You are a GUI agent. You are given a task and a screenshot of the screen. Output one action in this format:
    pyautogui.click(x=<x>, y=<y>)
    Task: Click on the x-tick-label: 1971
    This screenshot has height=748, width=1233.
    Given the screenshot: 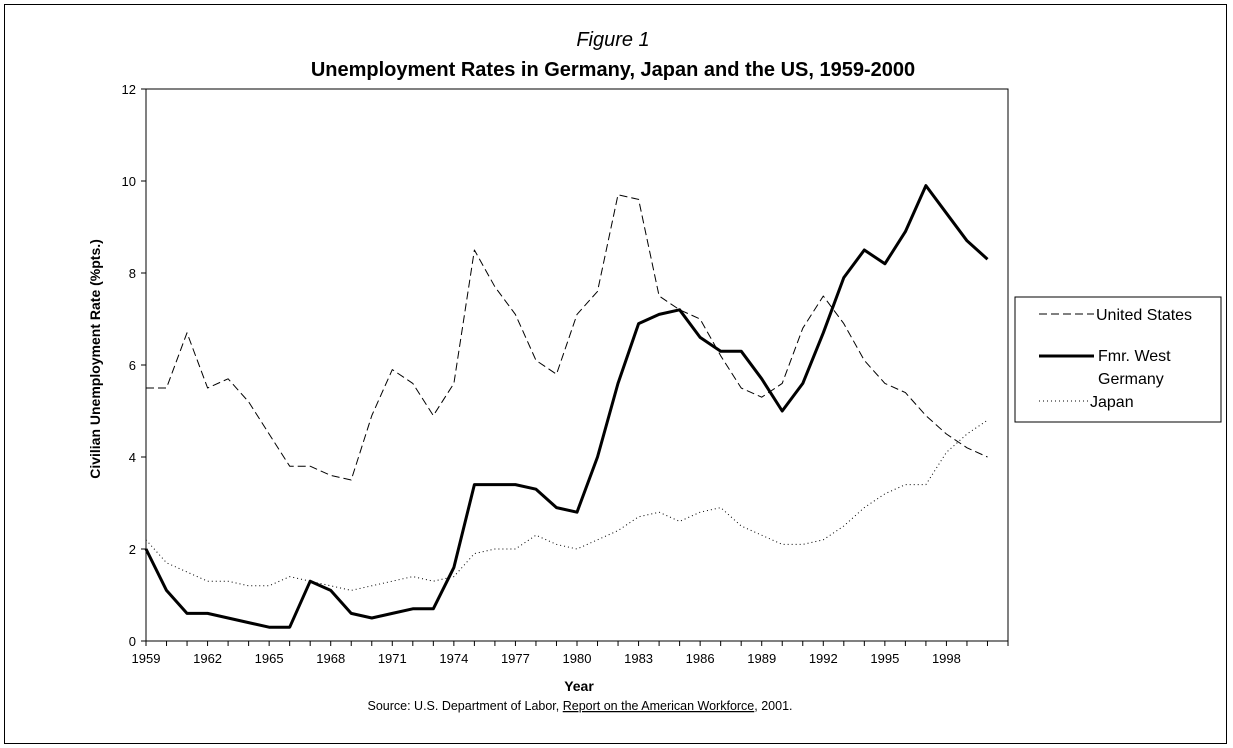 What is the action you would take?
    pyautogui.click(x=392, y=658)
    